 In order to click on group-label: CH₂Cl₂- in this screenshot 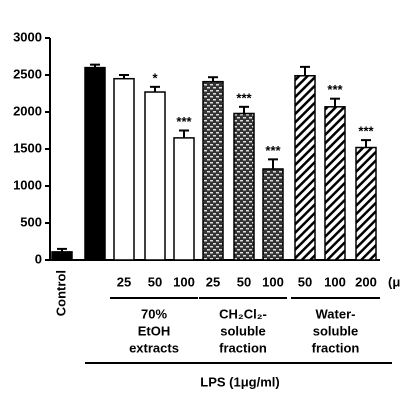, I will do `click(243, 313)`.